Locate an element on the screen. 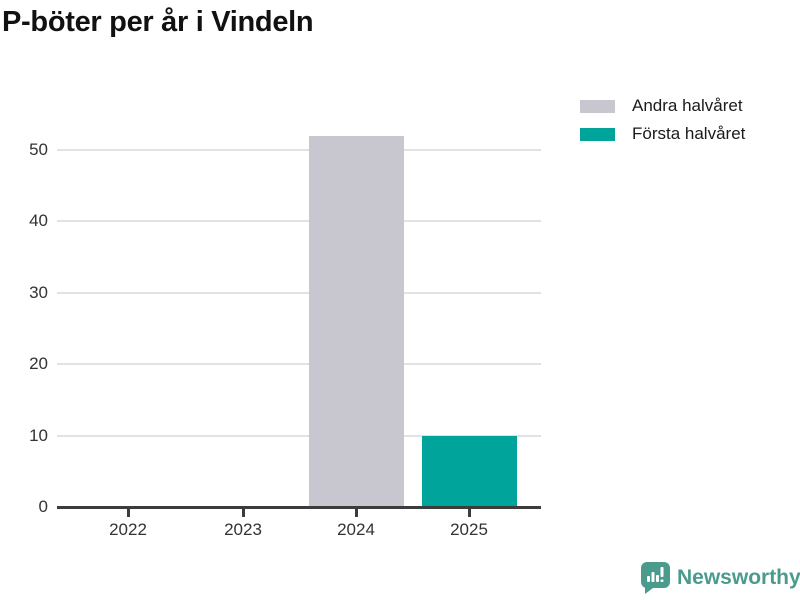 The width and height of the screenshot is (800, 600). legend-item-andra-halvaret: Andra halvåret is located at coordinates (662, 106).